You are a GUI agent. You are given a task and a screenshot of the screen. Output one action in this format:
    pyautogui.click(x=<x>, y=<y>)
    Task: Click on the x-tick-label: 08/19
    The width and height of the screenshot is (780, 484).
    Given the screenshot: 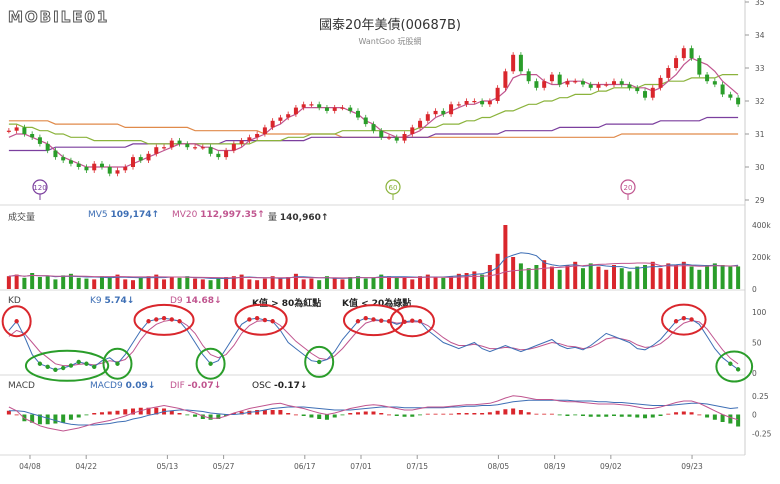 What is the action you would take?
    pyautogui.click(x=555, y=466)
    